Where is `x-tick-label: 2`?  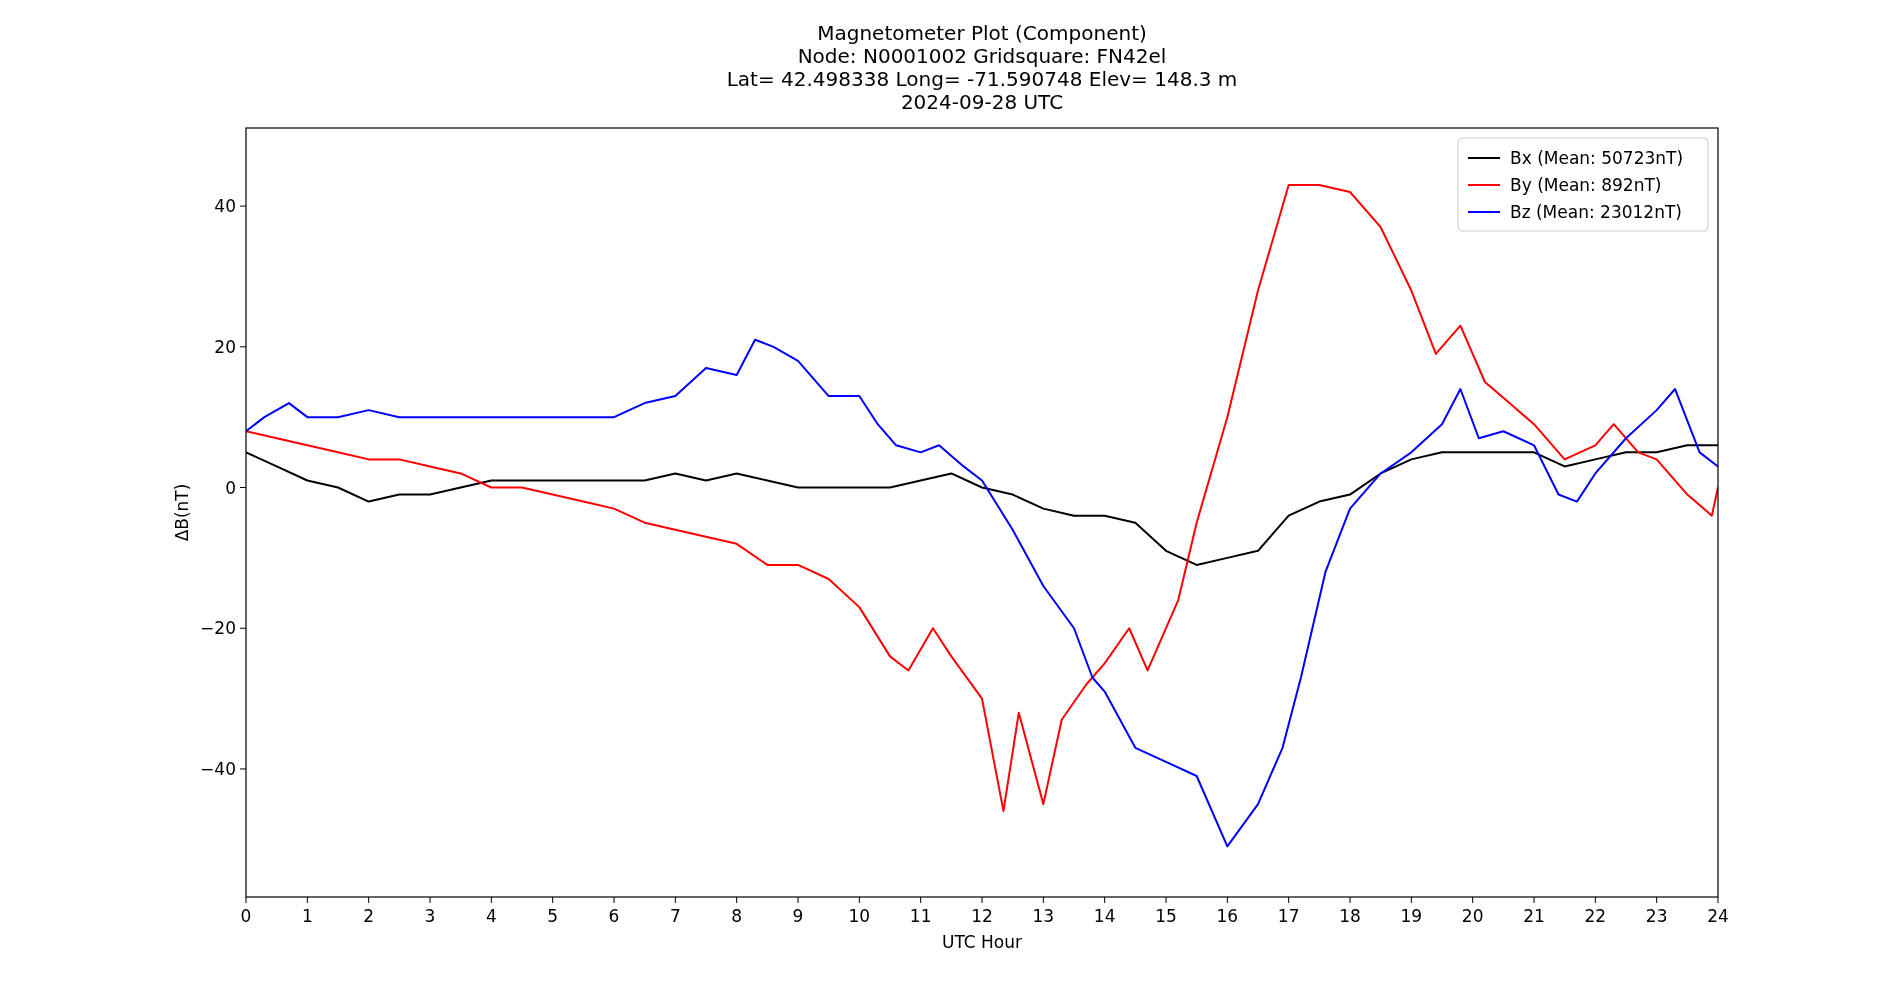
x-tick-label: 2 is located at coordinates (369, 916).